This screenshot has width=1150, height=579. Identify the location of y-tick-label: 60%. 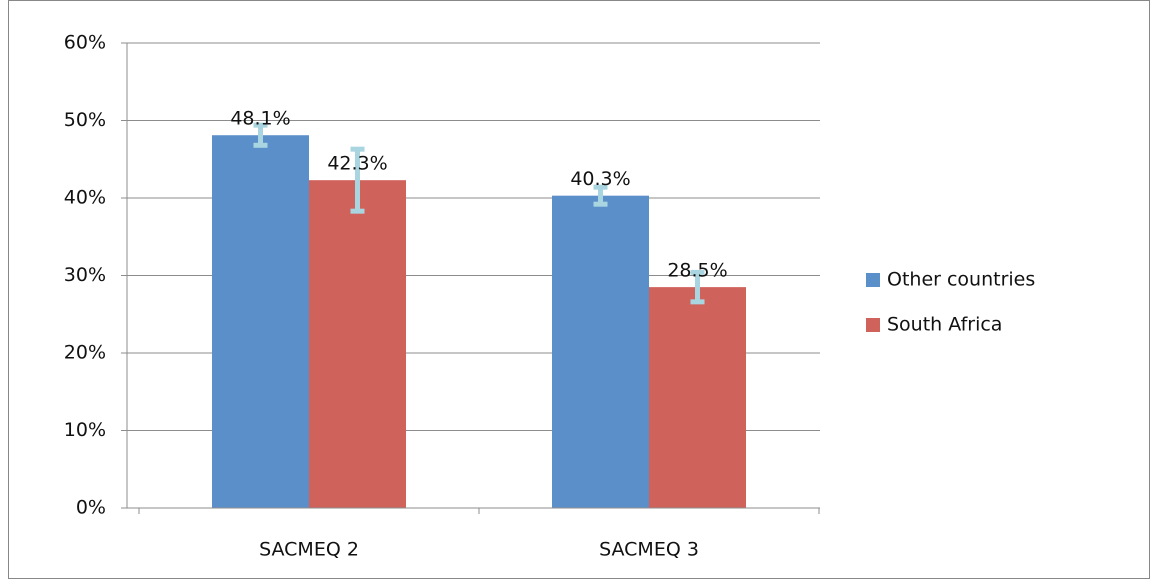
(85, 43).